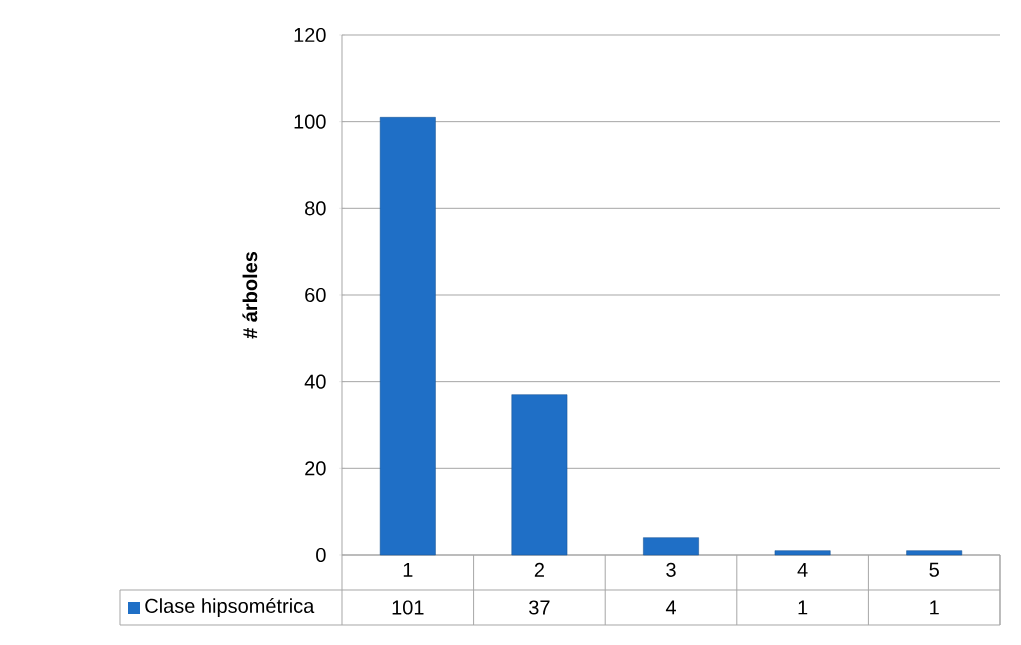  What do you see at coordinates (315, 381) in the screenshot?
I see `y-tick-label: 40` at bounding box center [315, 381].